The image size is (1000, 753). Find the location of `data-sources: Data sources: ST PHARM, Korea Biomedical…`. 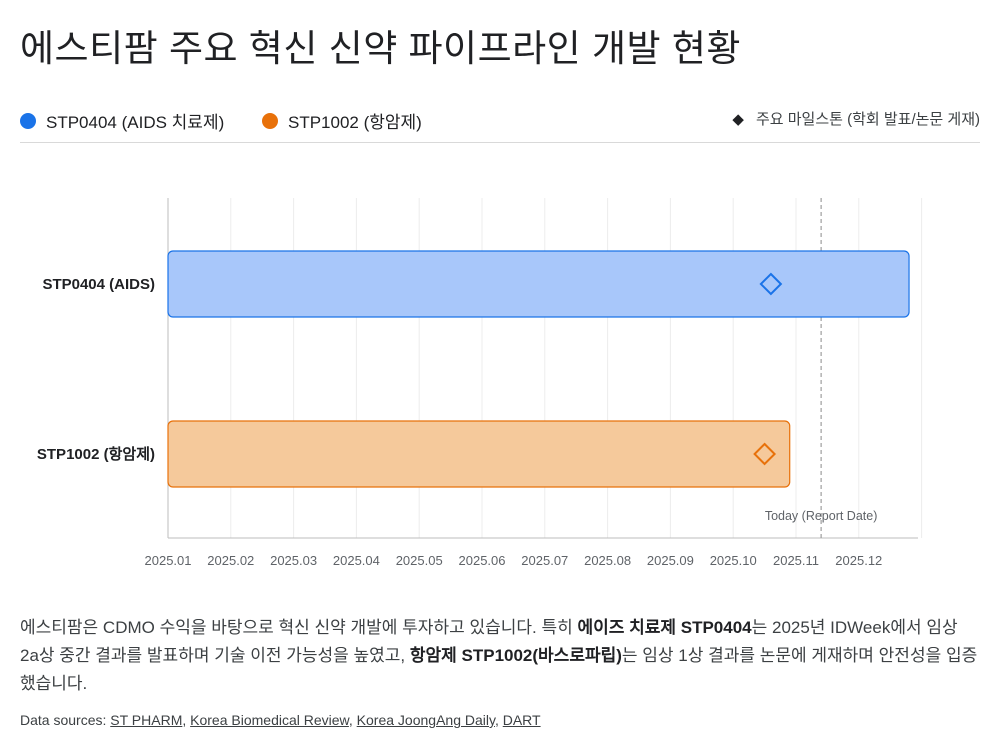

data-sources: Data sources: ST PHARM, Korea Biomedical… is located at coordinates (280, 720).